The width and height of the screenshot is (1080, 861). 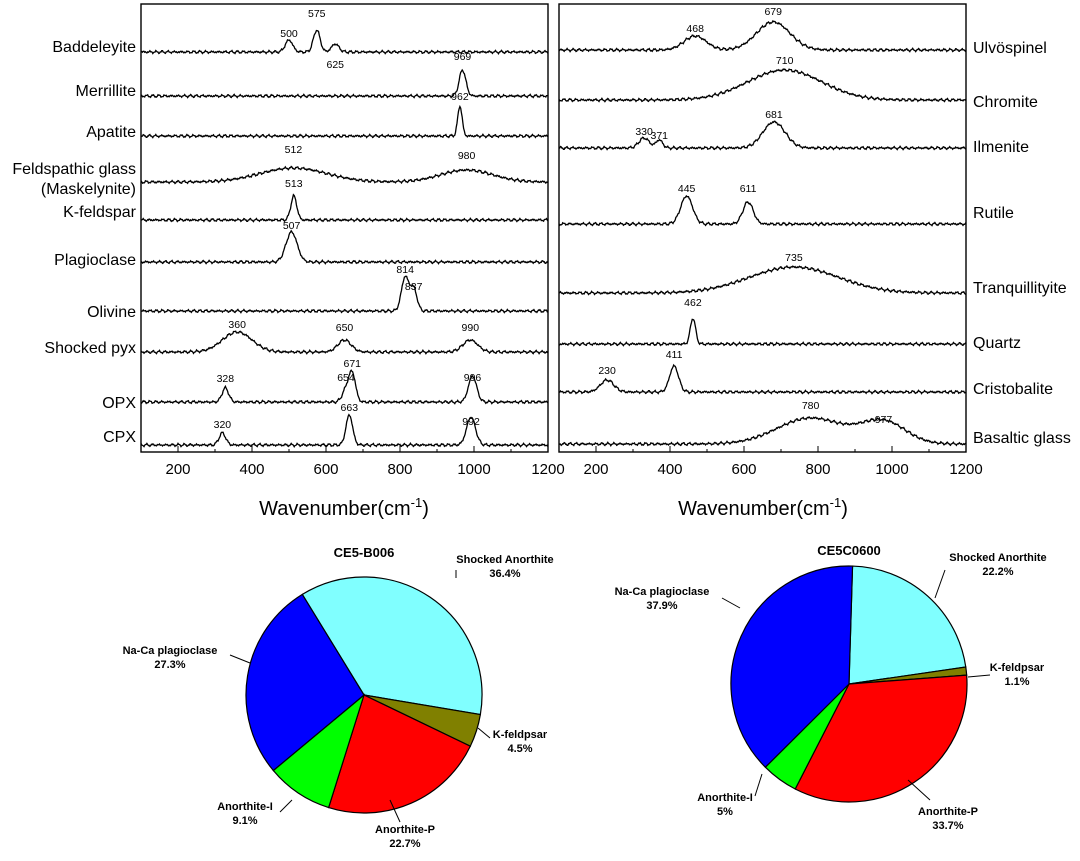 I want to click on series-label-rutile: Rutile, so click(x=993, y=213).